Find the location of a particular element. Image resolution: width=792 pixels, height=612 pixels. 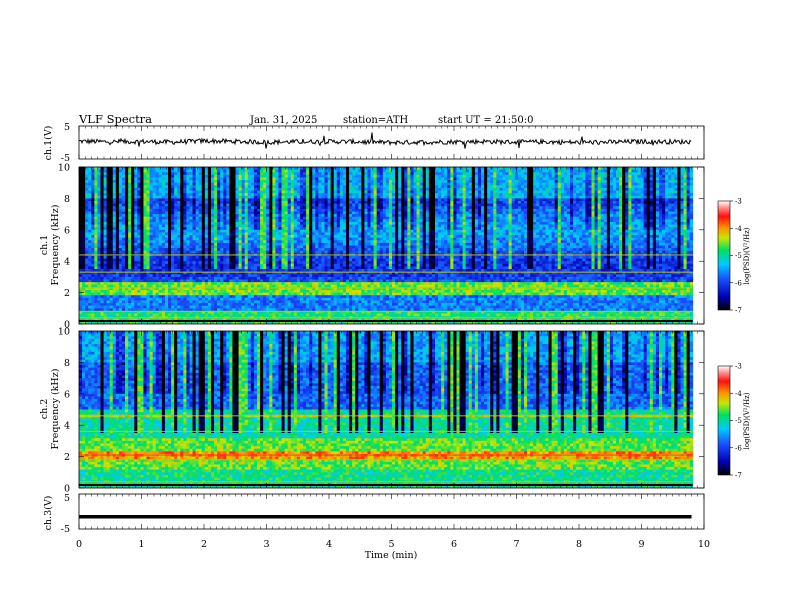

ch2-spectrogram-ylabel: Frequency (kHz) is located at coordinates (55, 409).